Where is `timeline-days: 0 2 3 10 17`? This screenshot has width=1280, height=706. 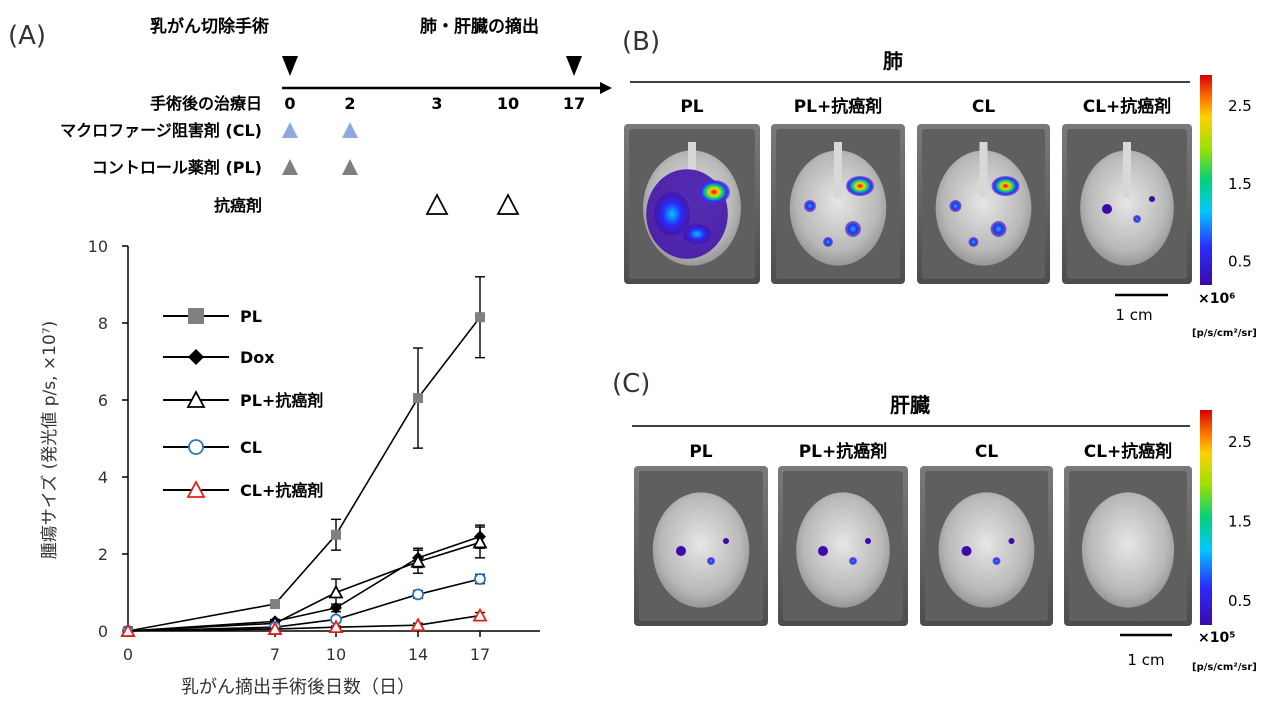 timeline-days: 0 2 3 10 17 is located at coordinates (434, 103).